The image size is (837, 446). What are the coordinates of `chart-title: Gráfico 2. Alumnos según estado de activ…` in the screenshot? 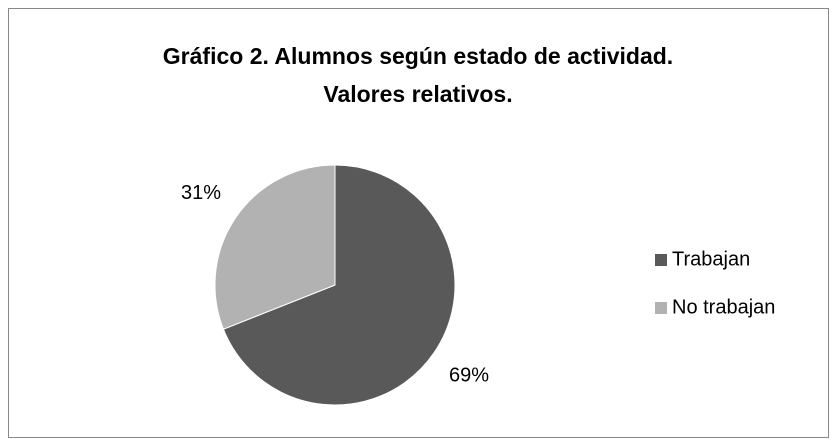 It's located at (418, 56).